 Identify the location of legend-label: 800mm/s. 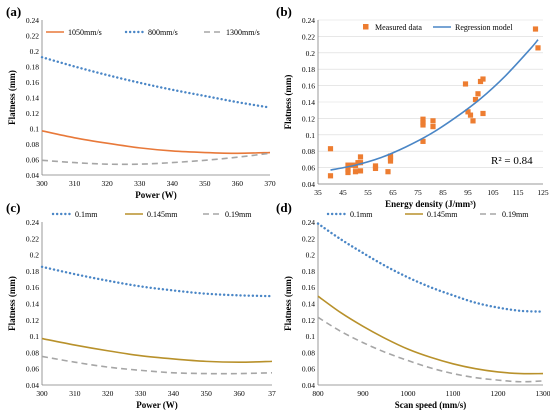
(163, 32).